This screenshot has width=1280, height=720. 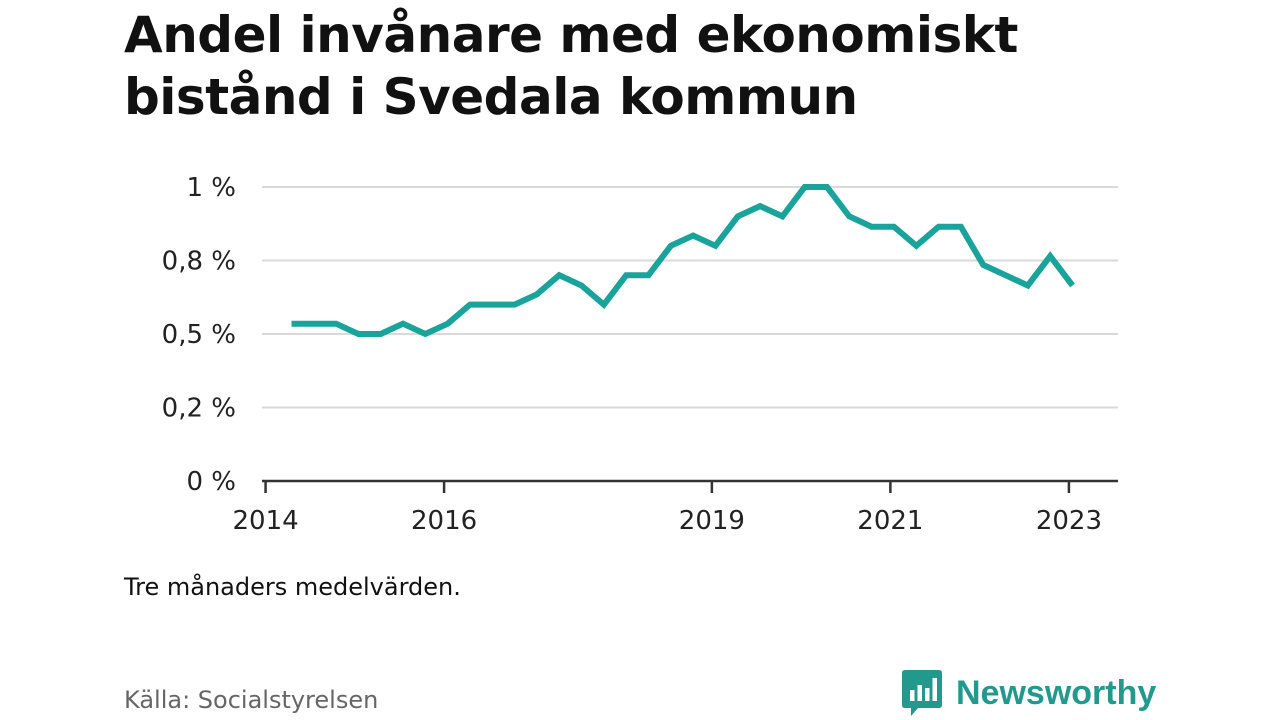 I want to click on x-tick-label: 2016, so click(x=444, y=521).